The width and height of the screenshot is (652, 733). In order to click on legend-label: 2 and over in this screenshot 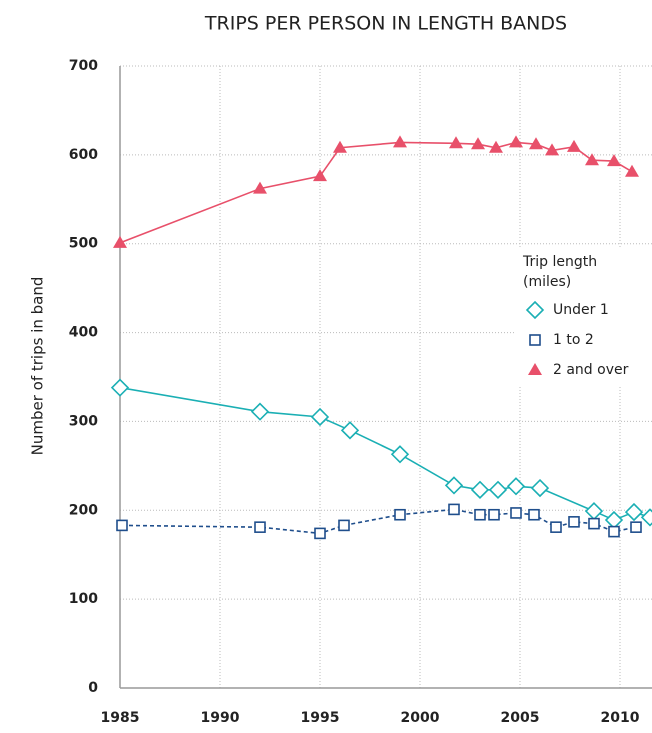, I will do `click(591, 370)`.